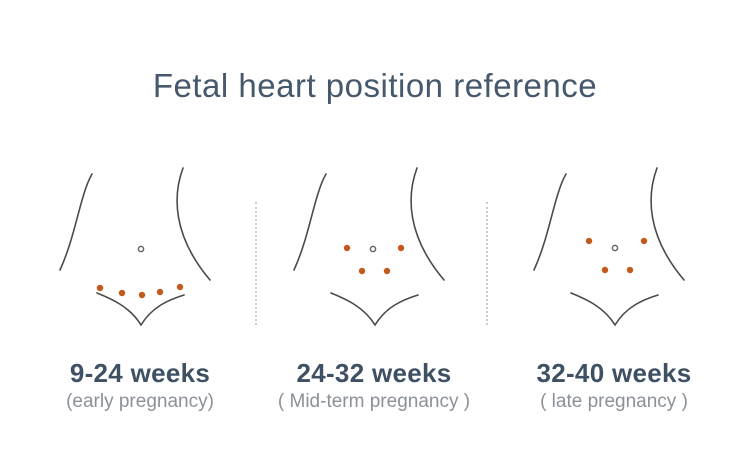 Image resolution: width=750 pixels, height=463 pixels. I want to click on stage-phase-label: ( late pregnancy ), so click(614, 401).